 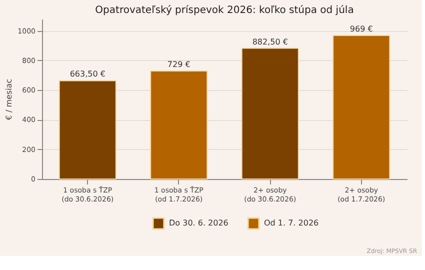 What do you see at coordinates (291, 223) in the screenshot?
I see `legend-label: Od 1. 7. 2026` at bounding box center [291, 223].